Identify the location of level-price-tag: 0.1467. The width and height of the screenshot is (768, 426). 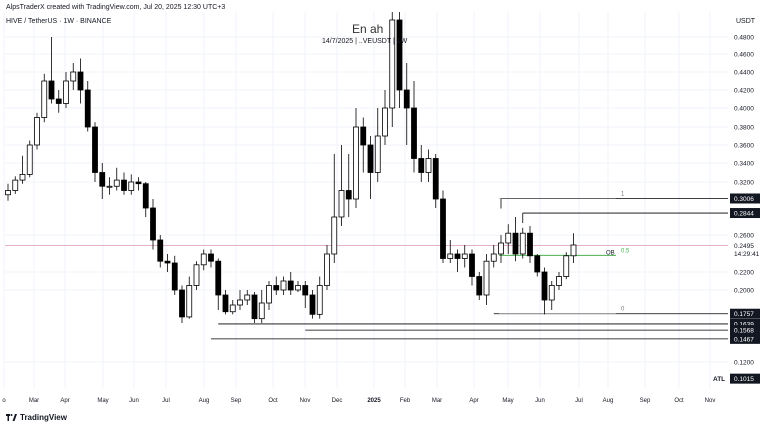
(745, 338).